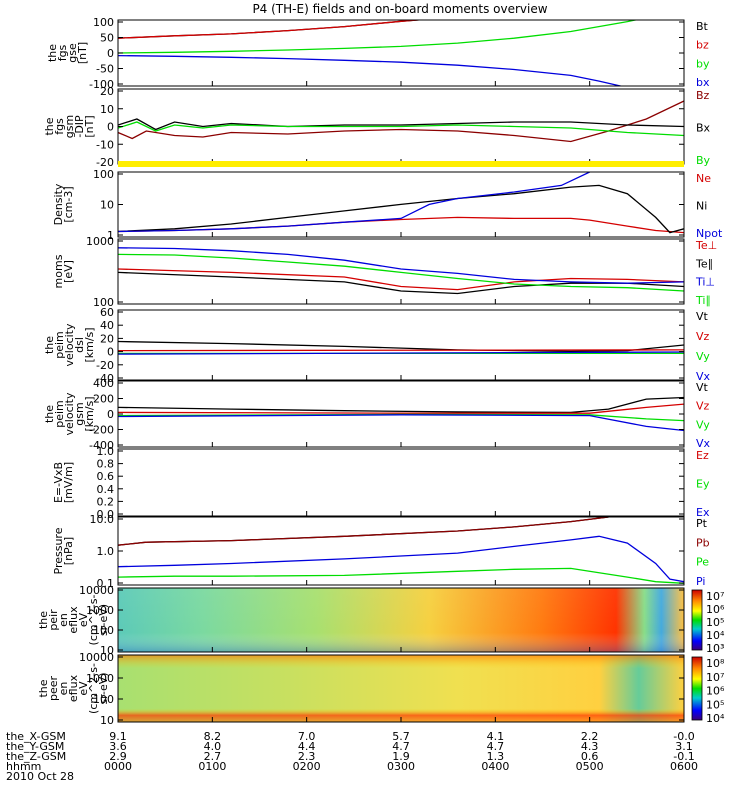 This screenshot has width=750, height=804. Describe the element at coordinates (706, 245) in the screenshot. I see `legend-Te⊥: Te⊥` at that location.